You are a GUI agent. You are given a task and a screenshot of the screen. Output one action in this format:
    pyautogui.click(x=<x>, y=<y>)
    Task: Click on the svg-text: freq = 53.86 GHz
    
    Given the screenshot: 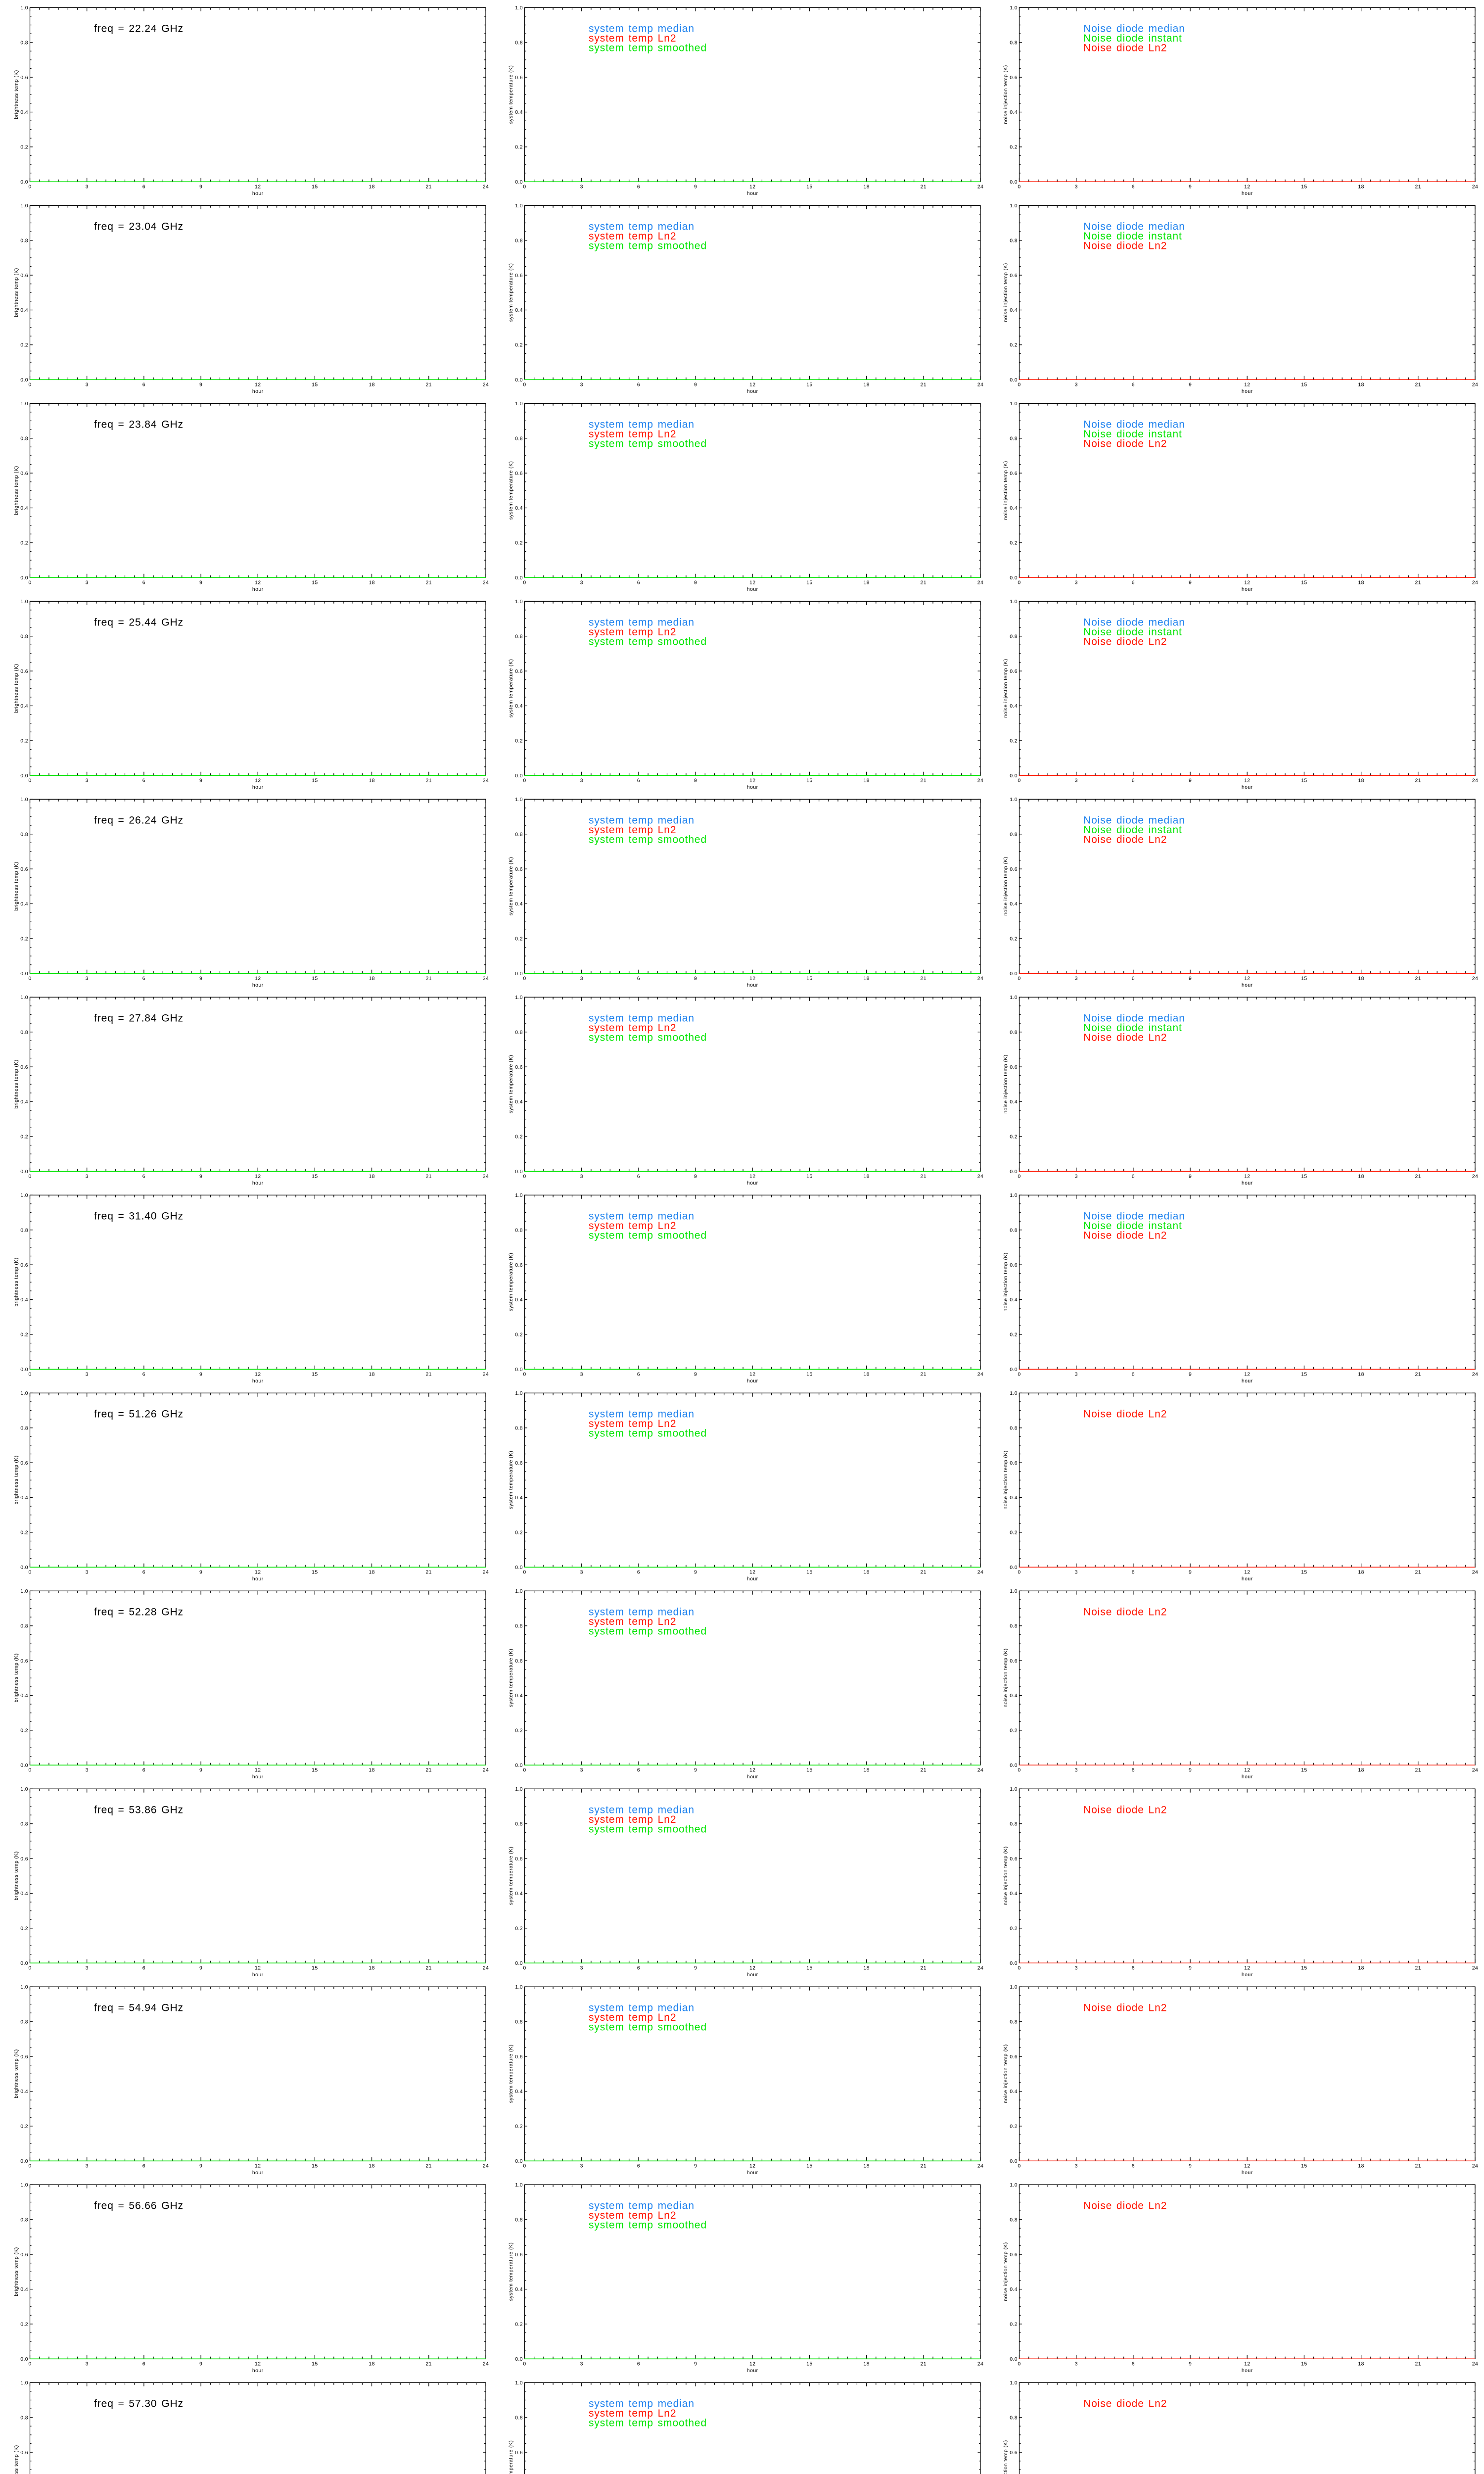 What is the action you would take?
    pyautogui.click(x=139, y=1811)
    